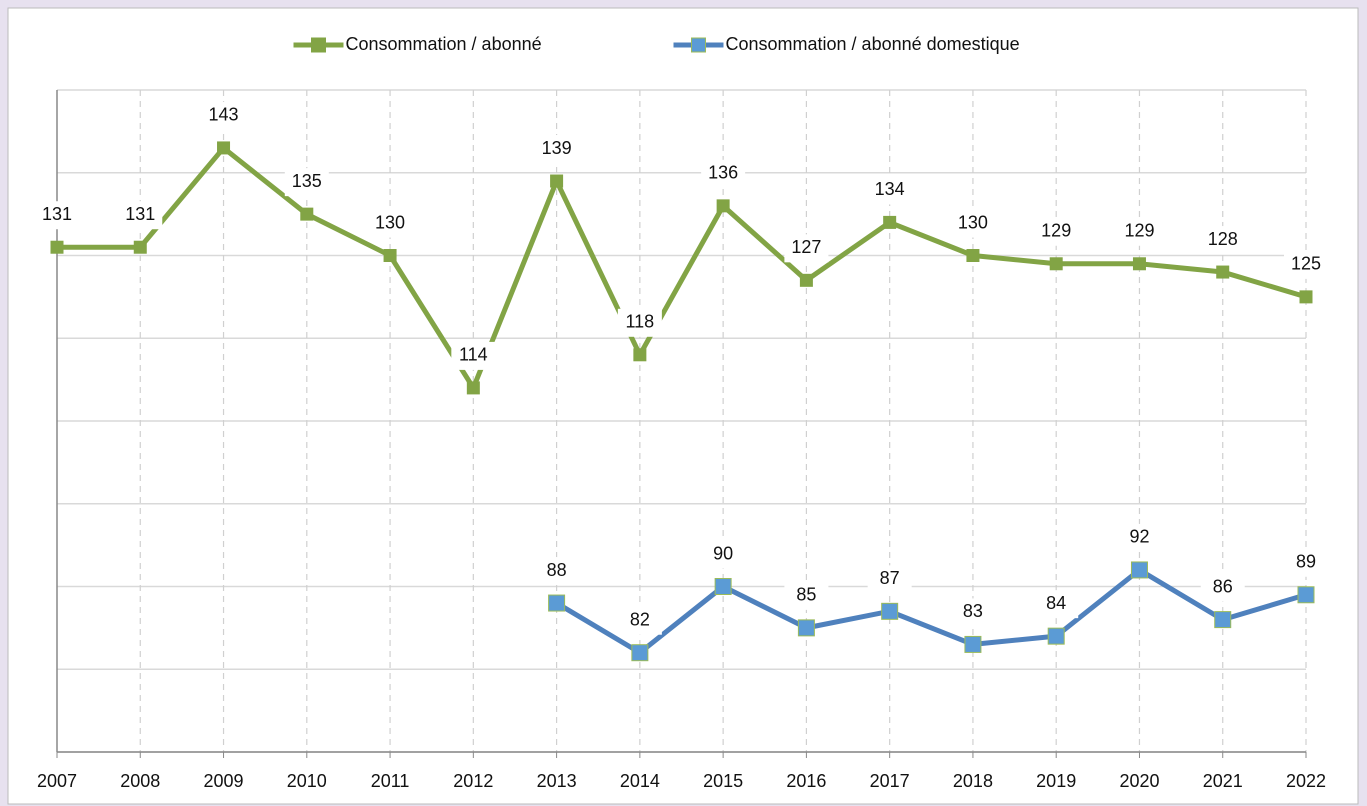 Image resolution: width=1367 pixels, height=806 pixels. I want to click on data-label: 135, so click(307, 181).